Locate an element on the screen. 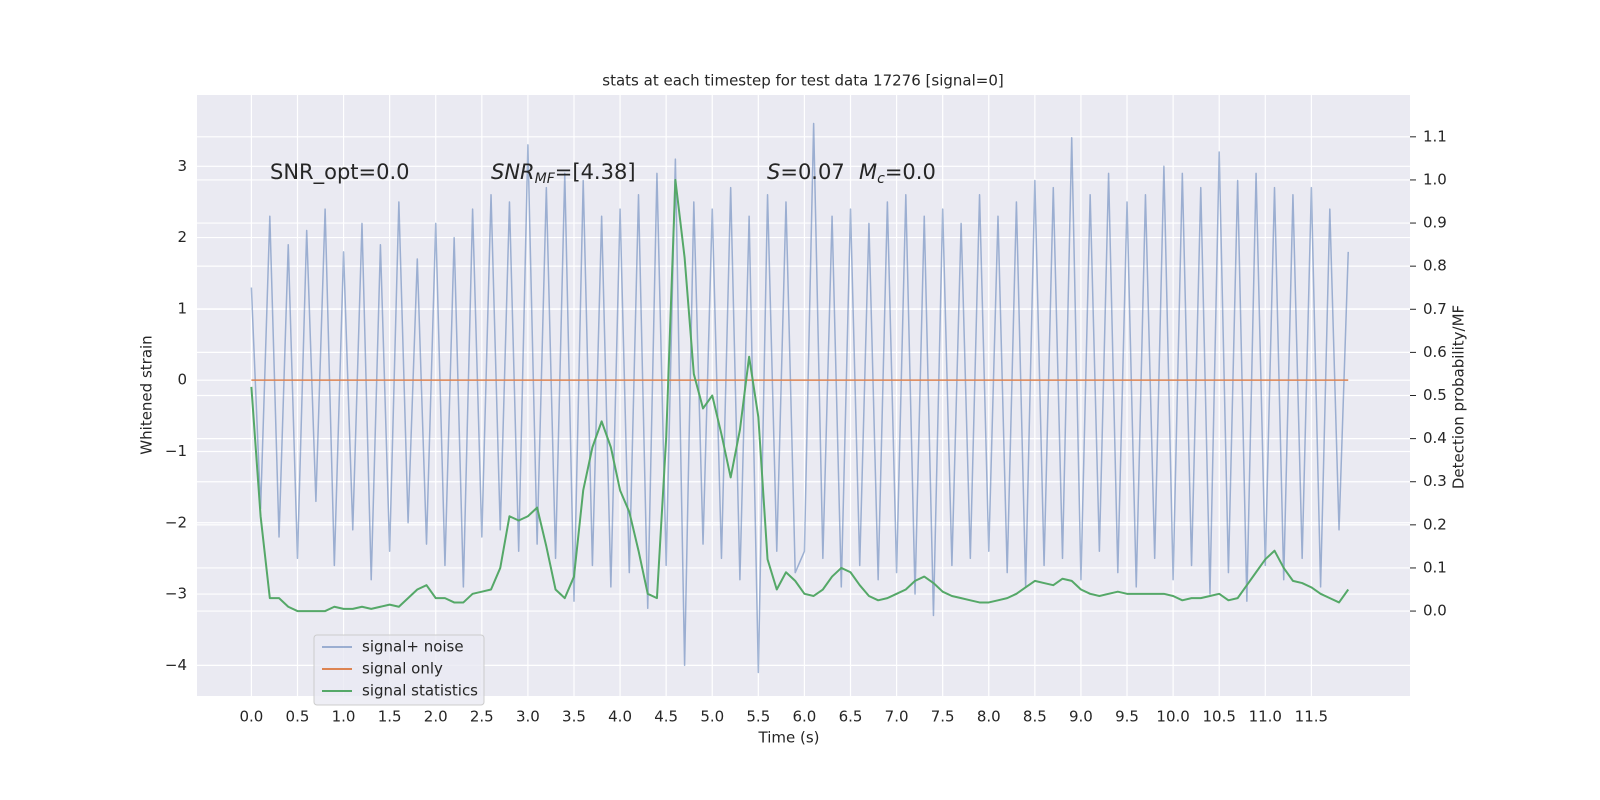 Image resolution: width=1600 pixels, height=800 pixels. legend-box is located at coordinates (399, 670).